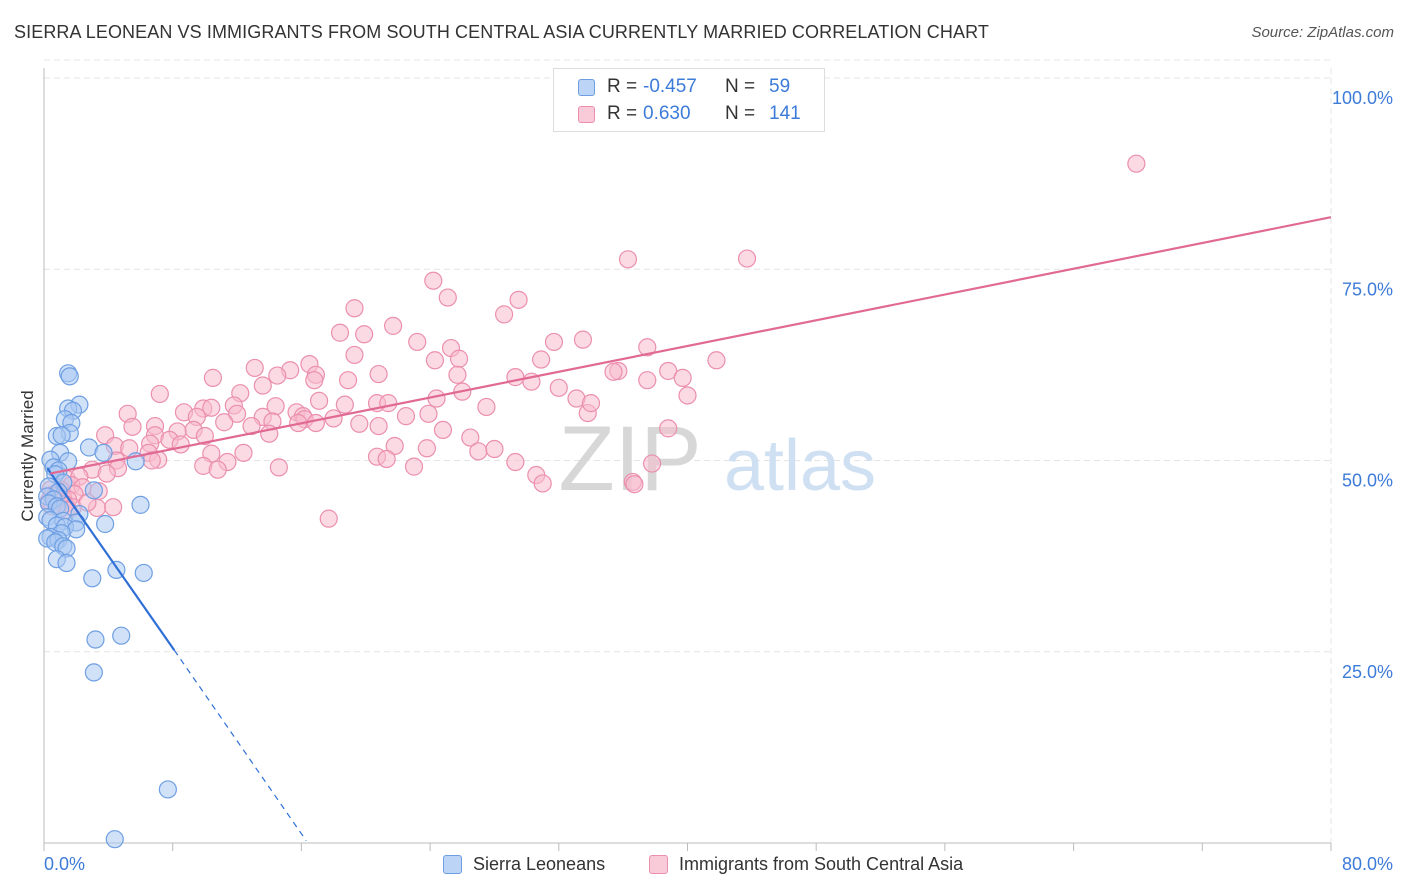 The width and height of the screenshot is (1406, 892). I want to click on watermark: ZIP atlas, so click(717, 459).